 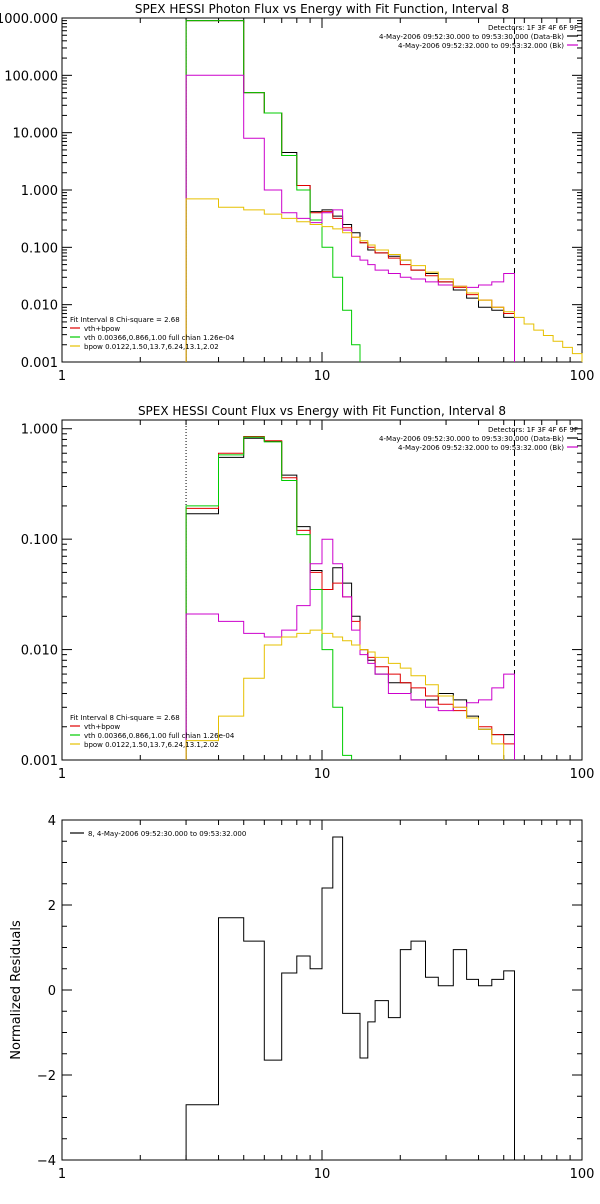 I want to click on y-tick-label: 10.000, so click(x=36, y=134).